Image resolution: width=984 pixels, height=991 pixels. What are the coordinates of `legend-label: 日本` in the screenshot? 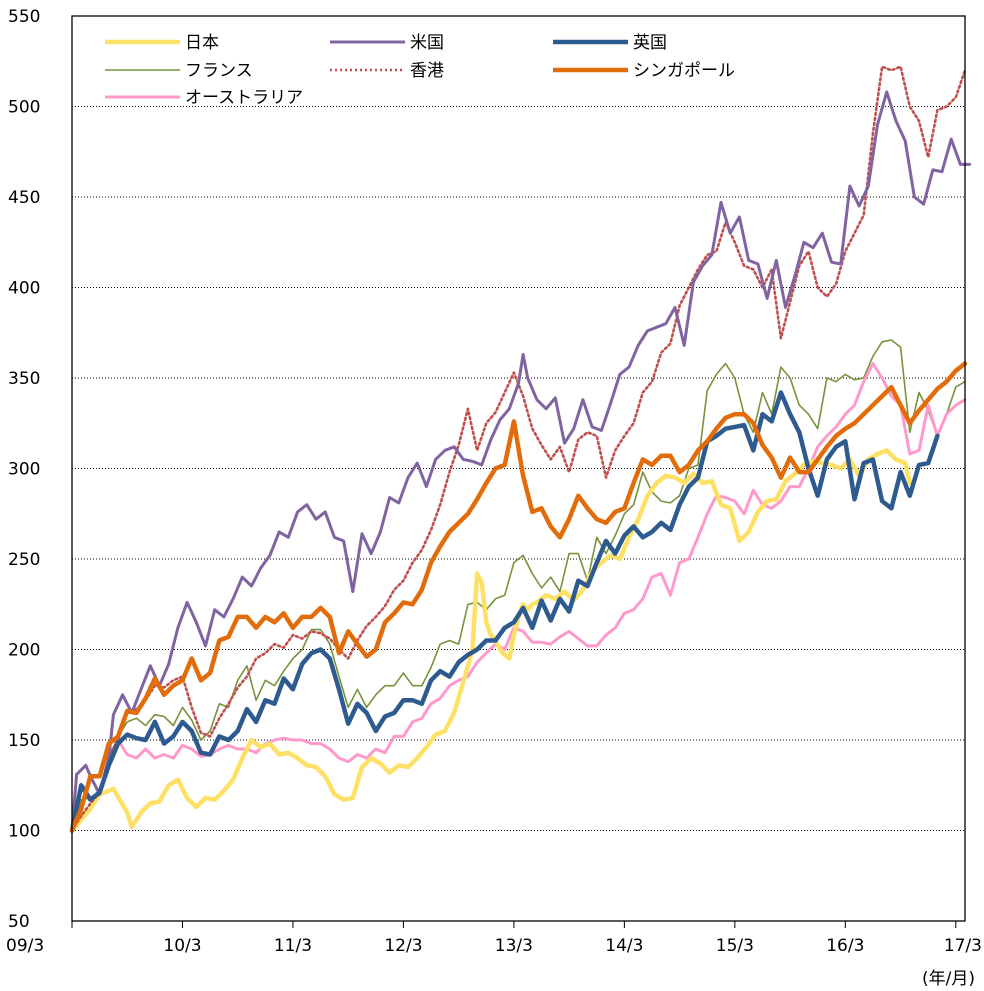 It's located at (202, 43).